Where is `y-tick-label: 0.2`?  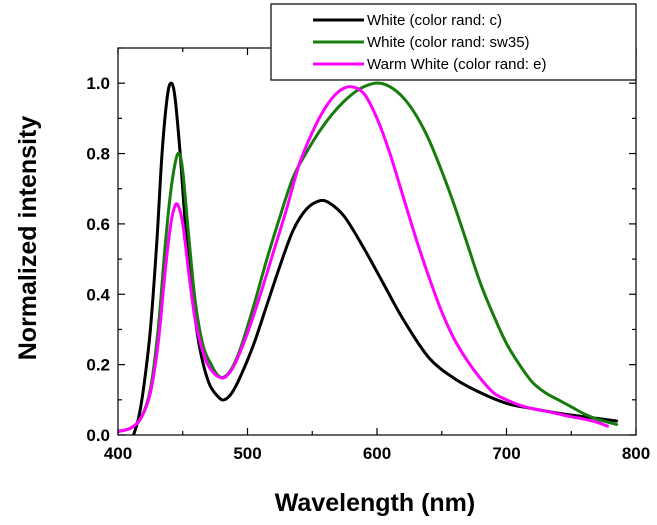
y-tick-label: 0.2 is located at coordinates (98, 365).